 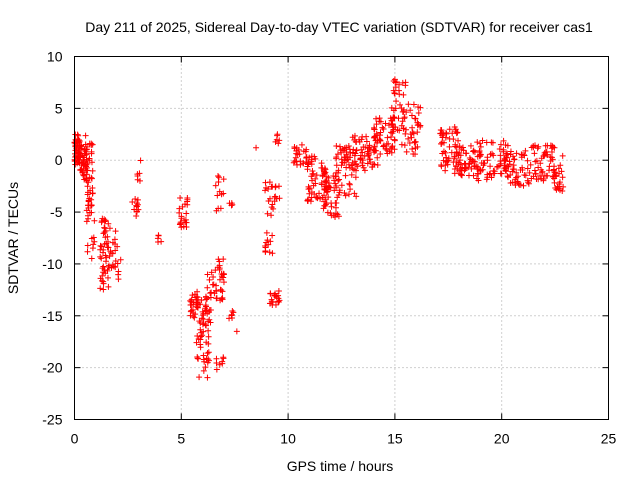 I want to click on y-tick-label: -15, so click(x=52, y=316).